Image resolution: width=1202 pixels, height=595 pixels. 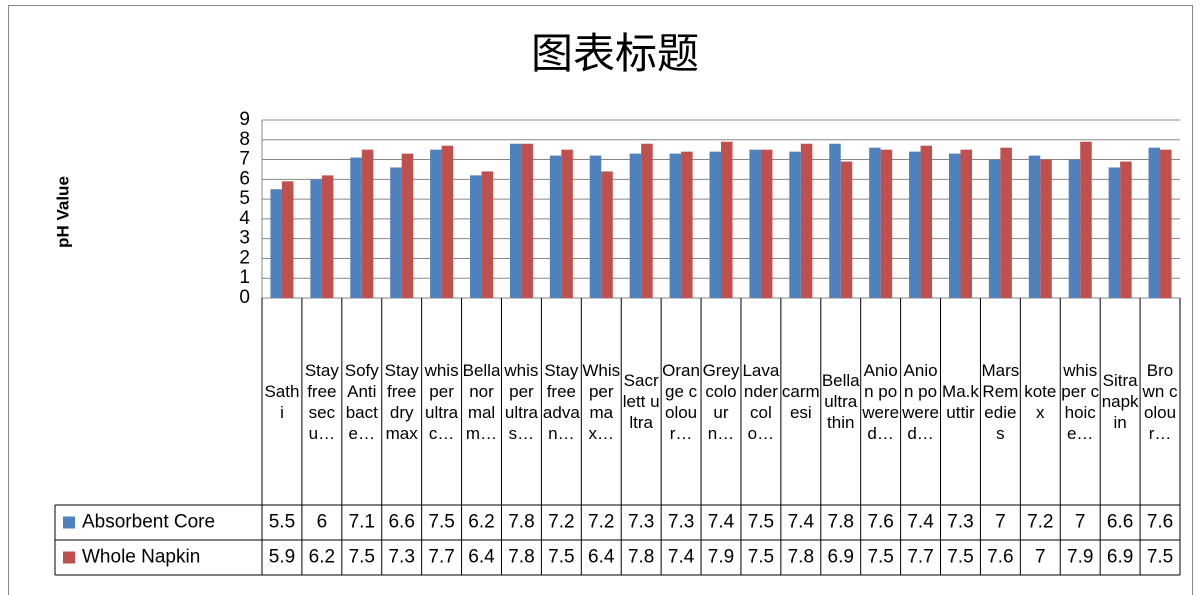 I want to click on chart-title: 图表标题, so click(x=615, y=53).